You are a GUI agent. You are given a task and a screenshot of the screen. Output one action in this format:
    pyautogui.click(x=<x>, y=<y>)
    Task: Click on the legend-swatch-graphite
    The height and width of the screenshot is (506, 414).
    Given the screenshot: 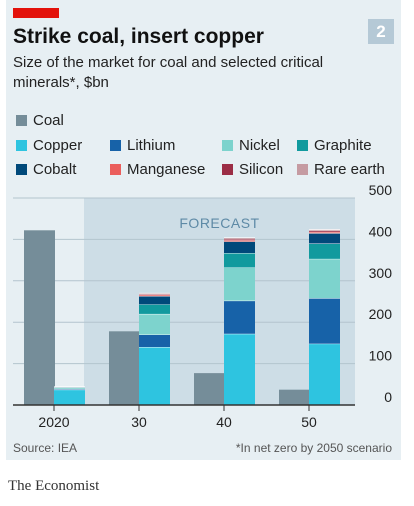 What is the action you would take?
    pyautogui.click(x=302, y=145)
    